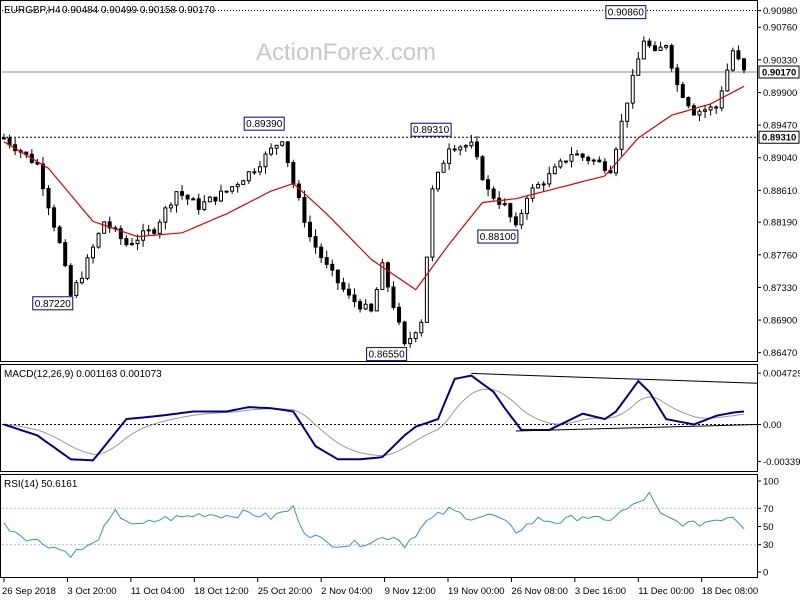 This screenshot has height=605, width=800. I want to click on macd-line, so click(374, 418).